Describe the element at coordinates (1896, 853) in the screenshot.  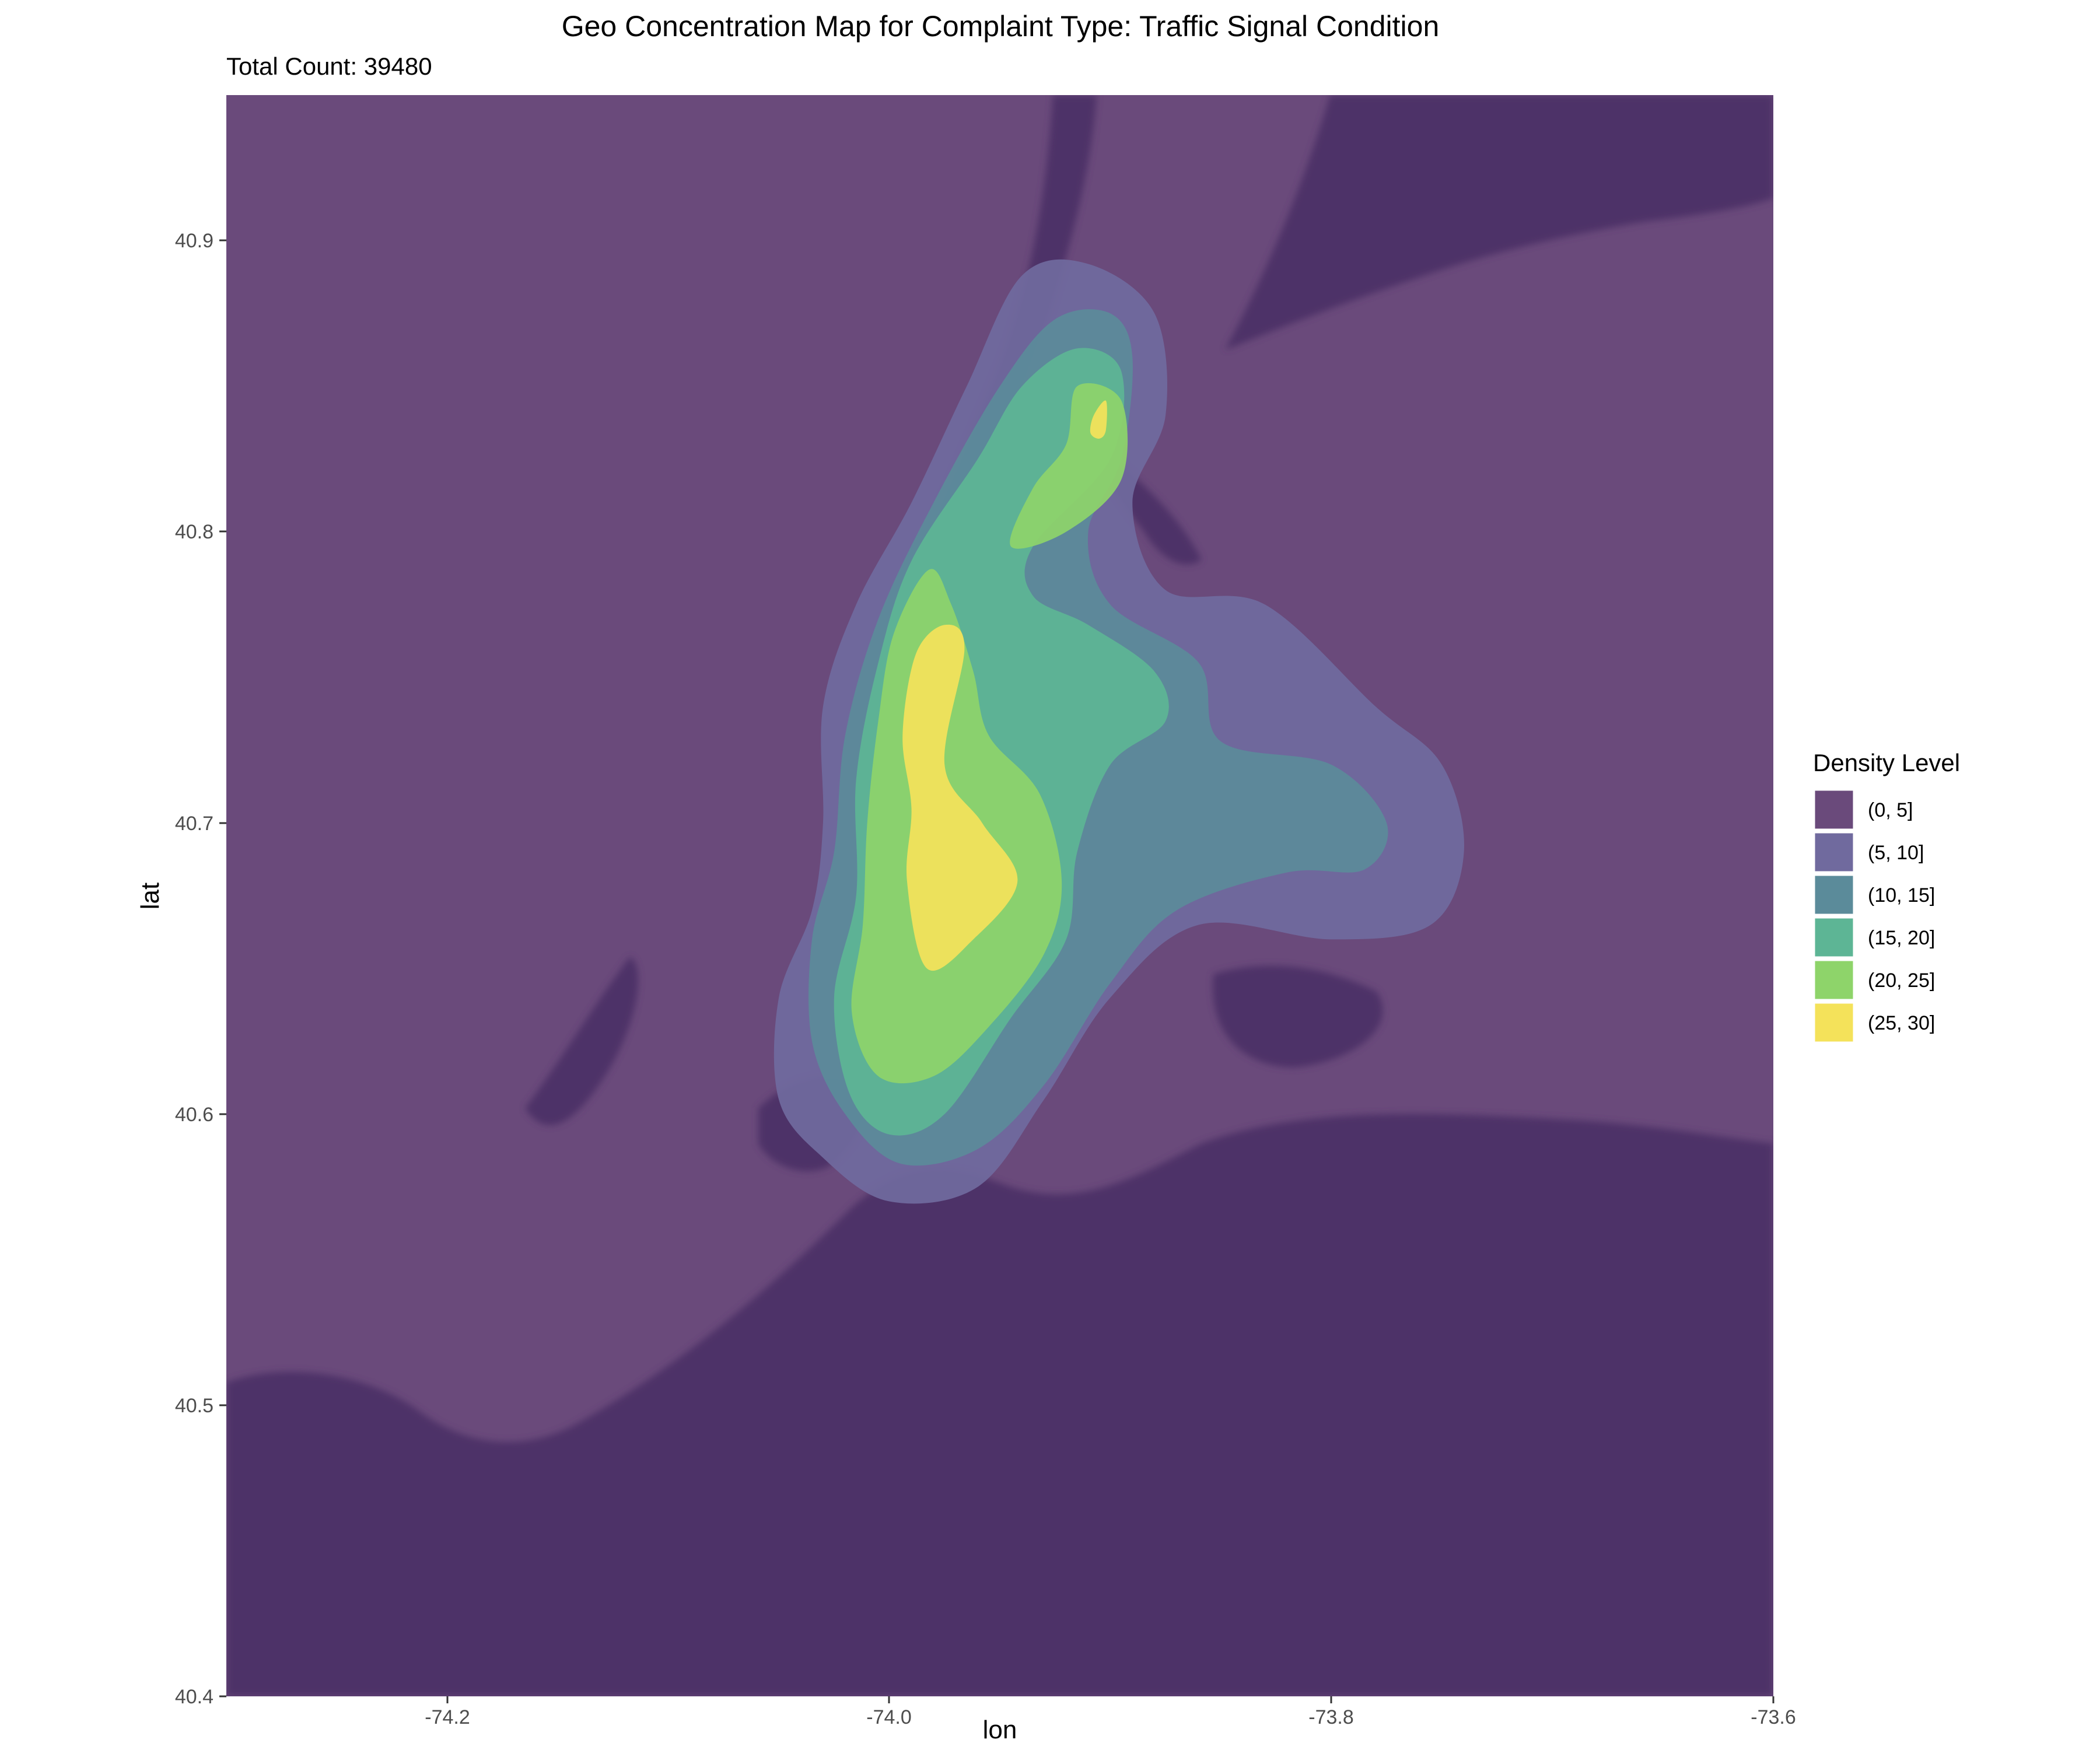
I see `legend-label: (5, 10]` at that location.